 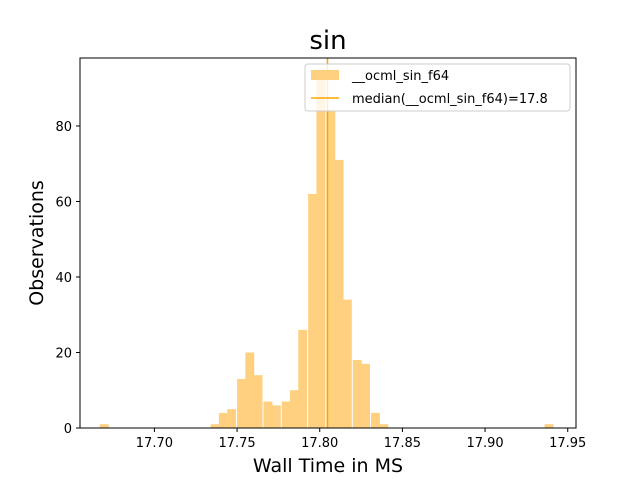 What do you see at coordinates (37, 243) in the screenshot?
I see `y-axis-label: Observations` at bounding box center [37, 243].